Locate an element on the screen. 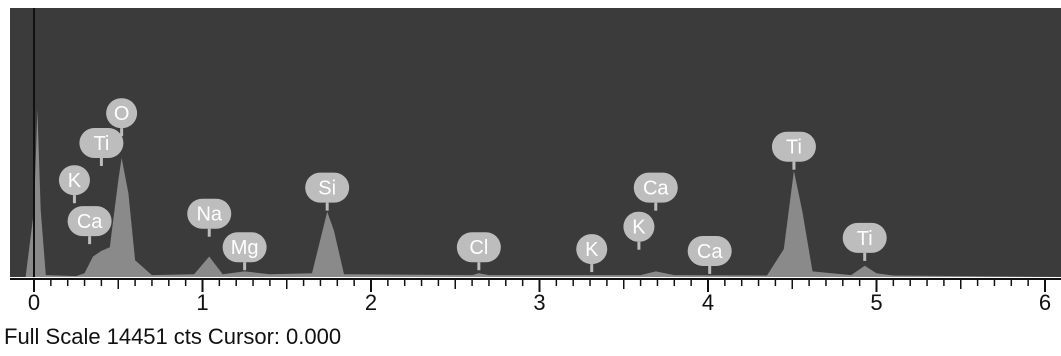 The image size is (1061, 356). units-label: cts is located at coordinates (187, 336).